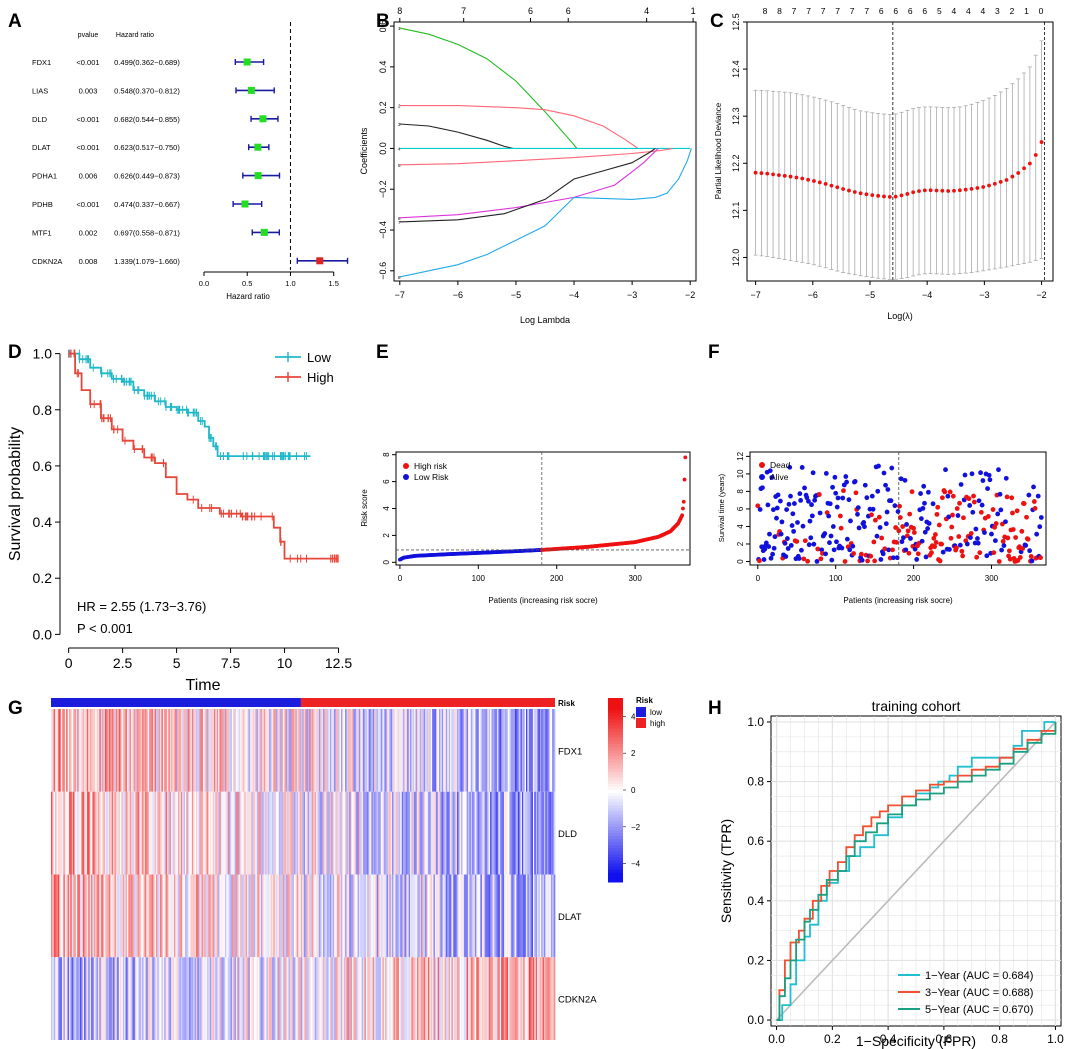  Describe the element at coordinates (740, 473) in the screenshot. I see `status-y-tick-label: 10` at that location.